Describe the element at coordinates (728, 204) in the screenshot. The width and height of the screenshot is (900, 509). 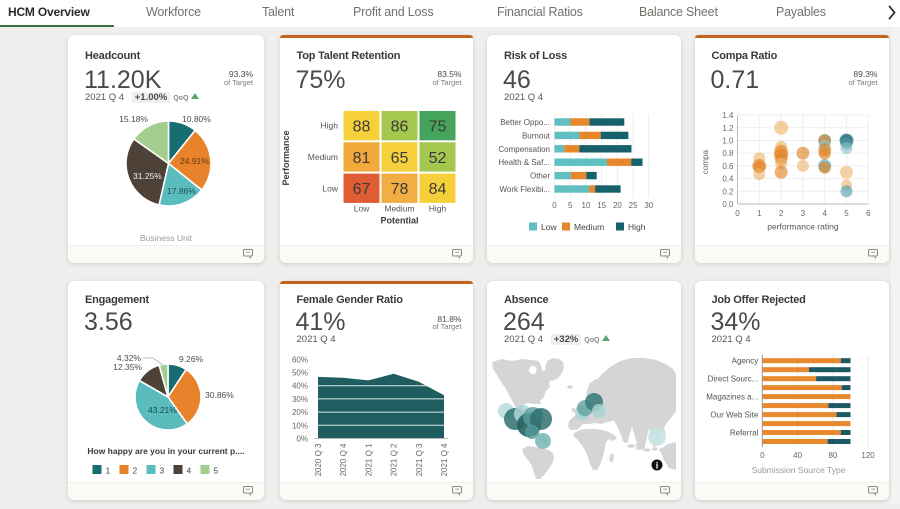
I see `svg-text: 0.0` at that location.